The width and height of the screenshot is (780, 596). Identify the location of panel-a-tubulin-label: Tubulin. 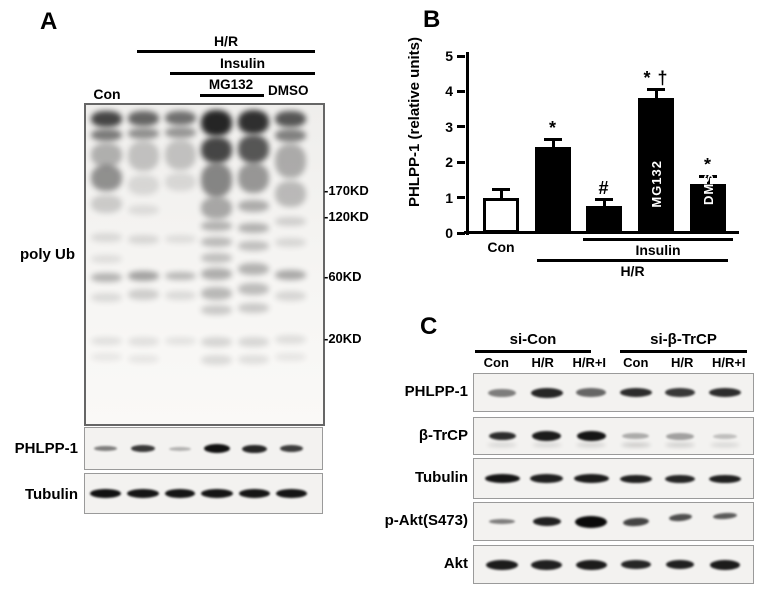
(51, 494).